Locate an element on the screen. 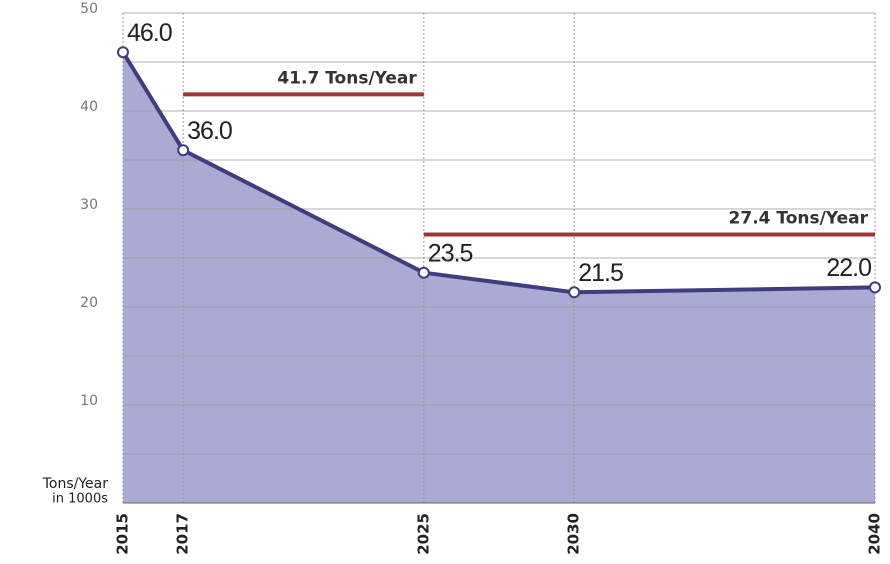  y-tick-label: 40 is located at coordinates (89, 107).